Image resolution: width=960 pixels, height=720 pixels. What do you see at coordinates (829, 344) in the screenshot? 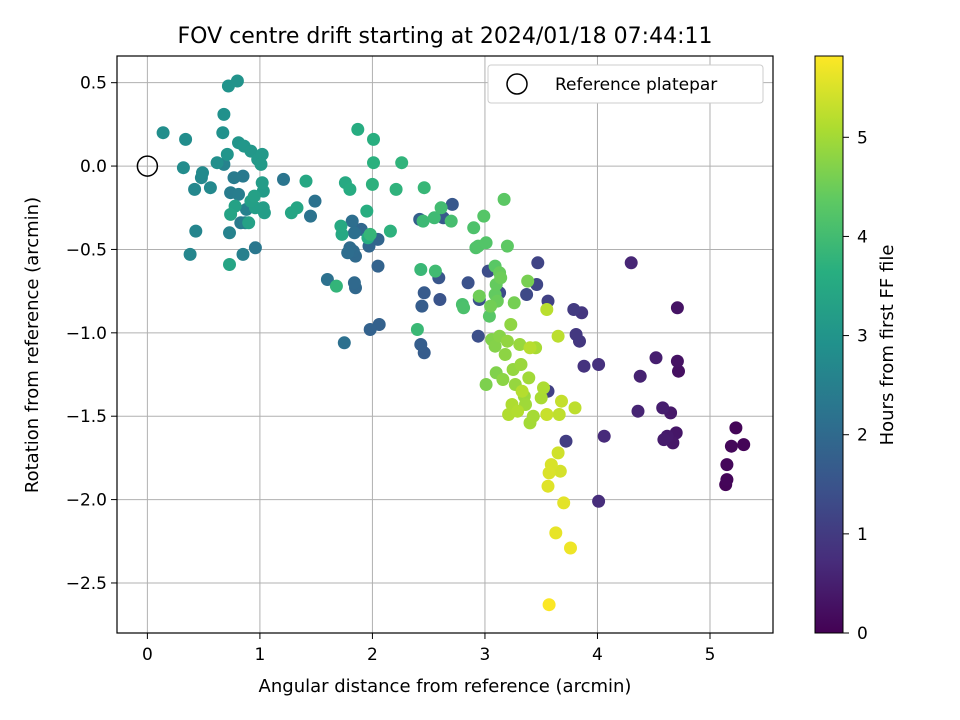
I see `colorbar-gradient` at bounding box center [829, 344].